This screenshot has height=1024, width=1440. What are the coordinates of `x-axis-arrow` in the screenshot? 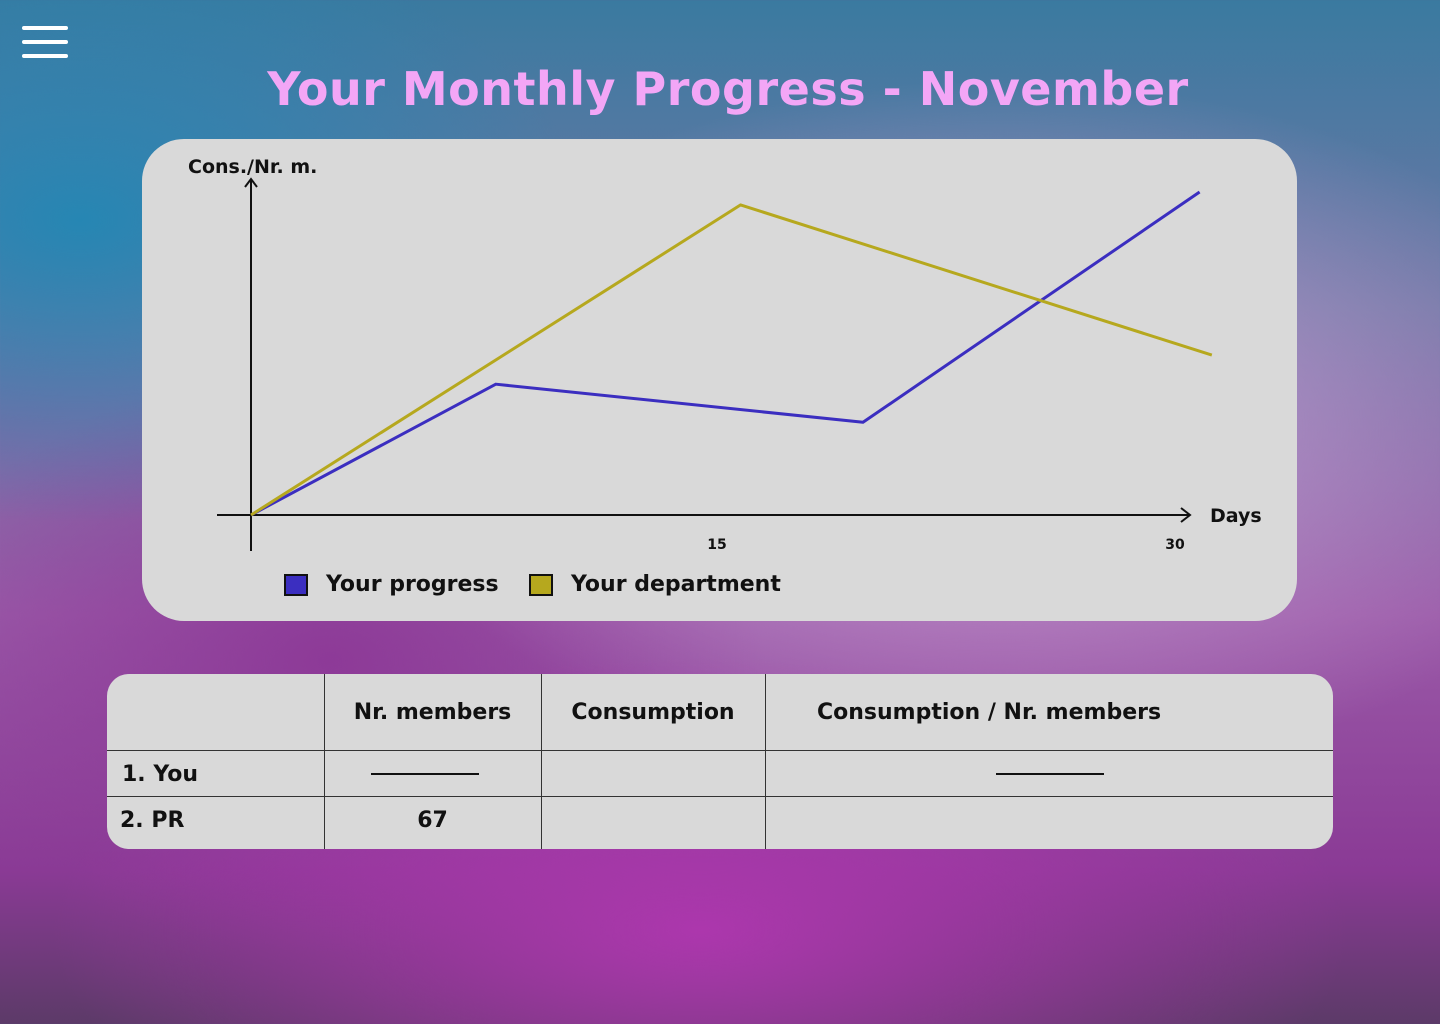 It's located at (1186, 515).